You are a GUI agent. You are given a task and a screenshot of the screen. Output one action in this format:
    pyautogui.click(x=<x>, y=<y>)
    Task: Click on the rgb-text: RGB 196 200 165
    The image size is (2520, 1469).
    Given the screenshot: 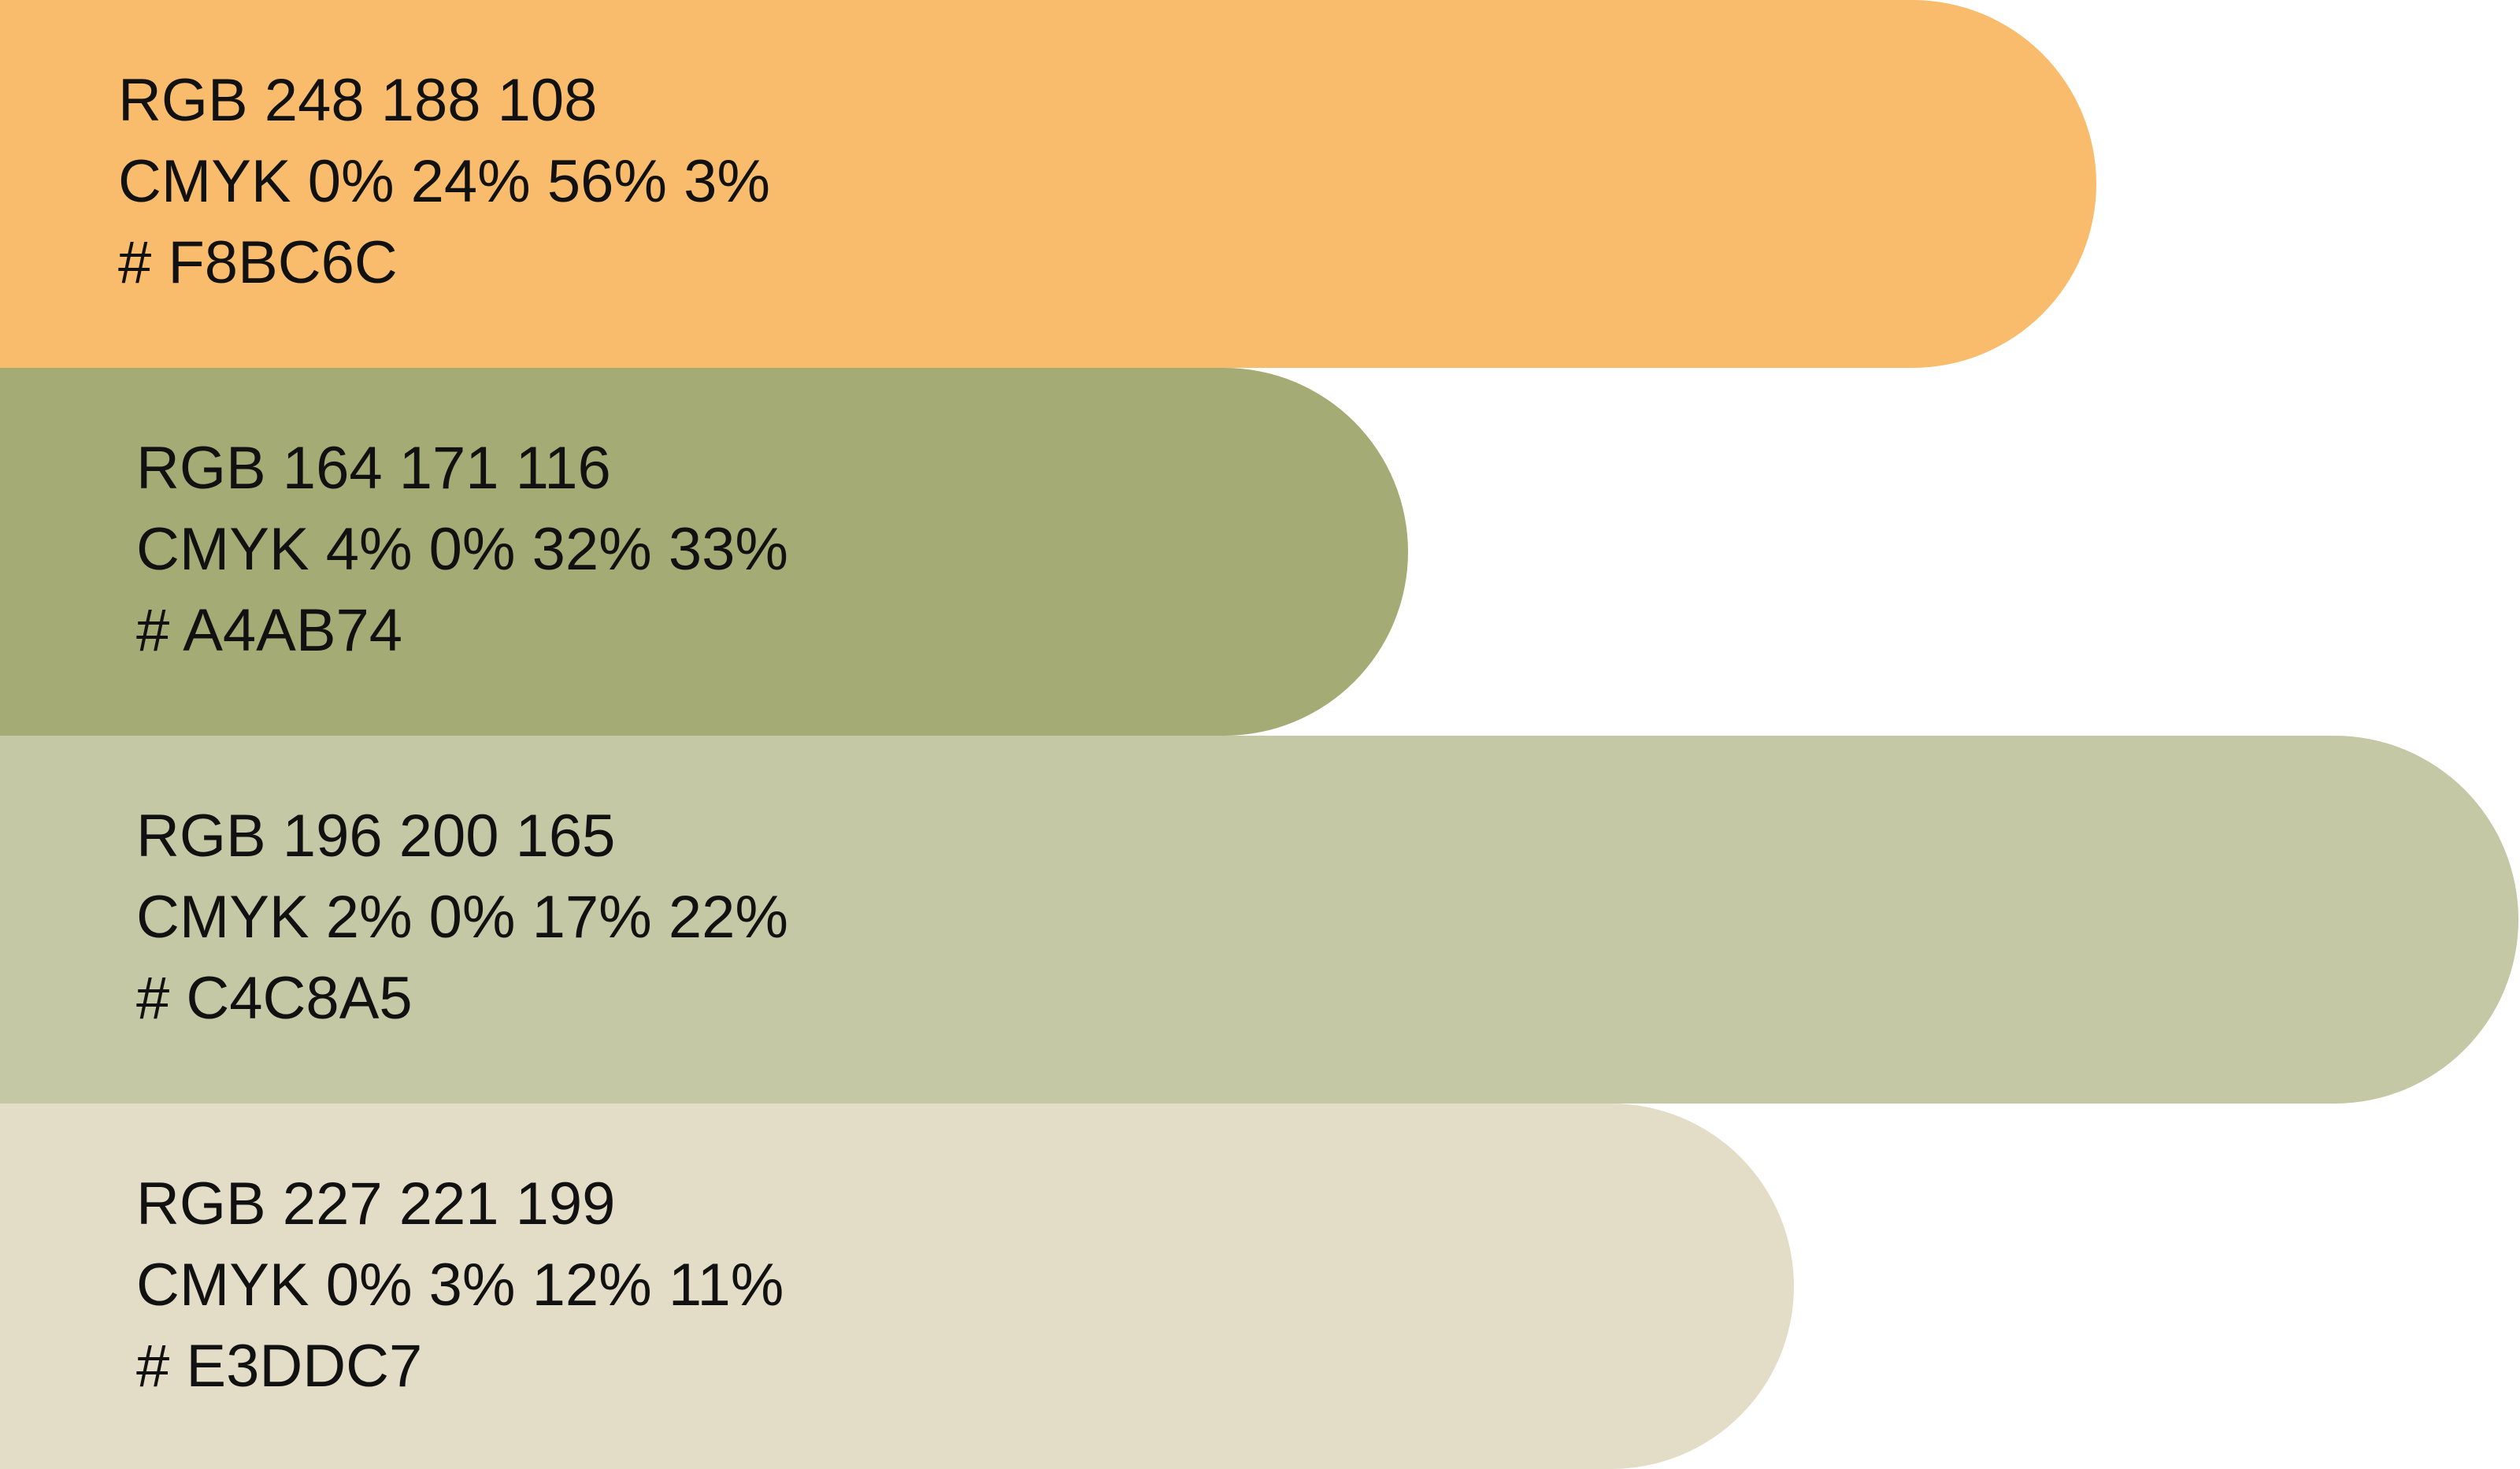 What is the action you would take?
    pyautogui.click(x=376, y=837)
    